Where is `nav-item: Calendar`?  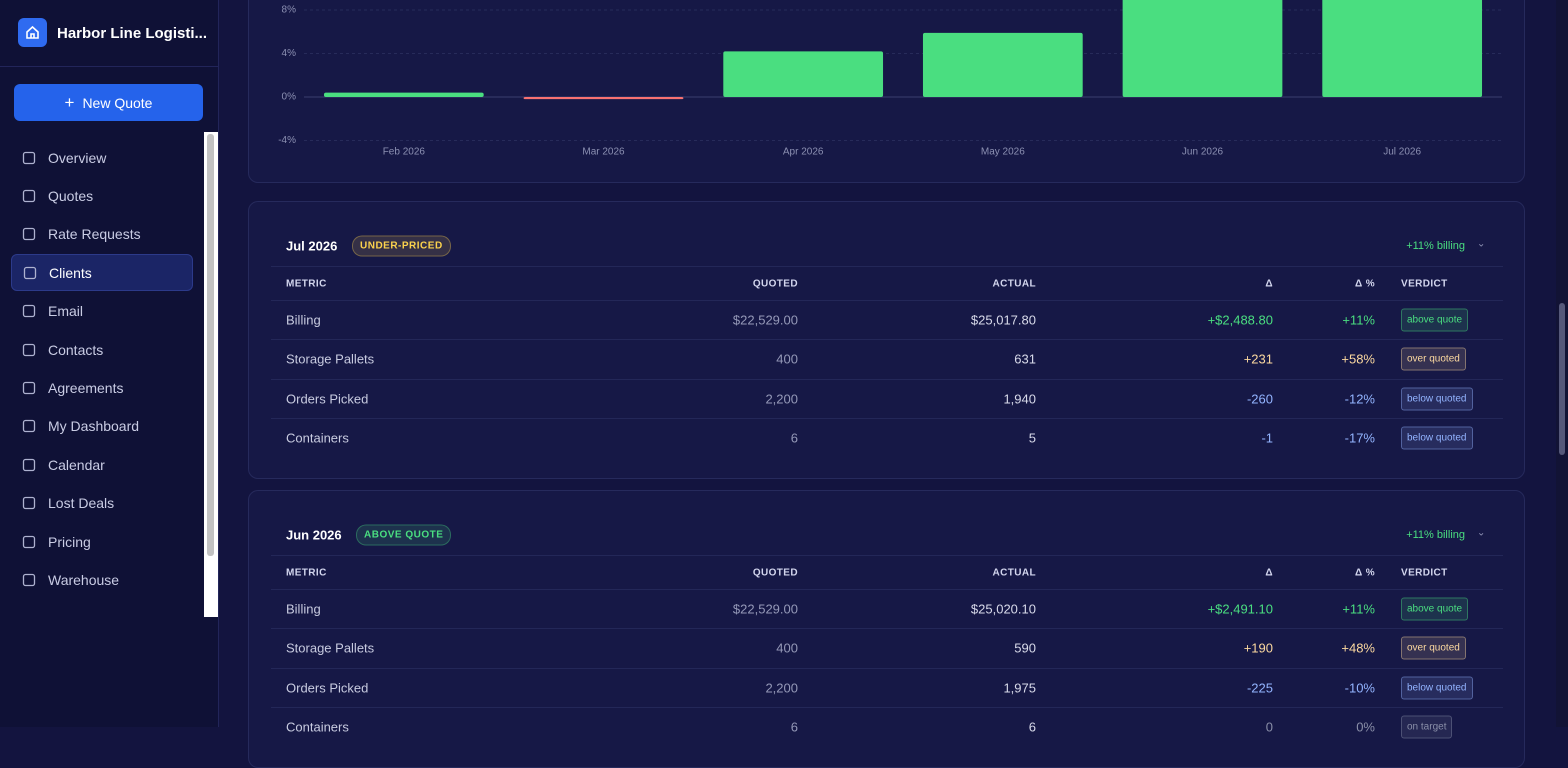 nav-item: Calendar is located at coordinates (102, 464).